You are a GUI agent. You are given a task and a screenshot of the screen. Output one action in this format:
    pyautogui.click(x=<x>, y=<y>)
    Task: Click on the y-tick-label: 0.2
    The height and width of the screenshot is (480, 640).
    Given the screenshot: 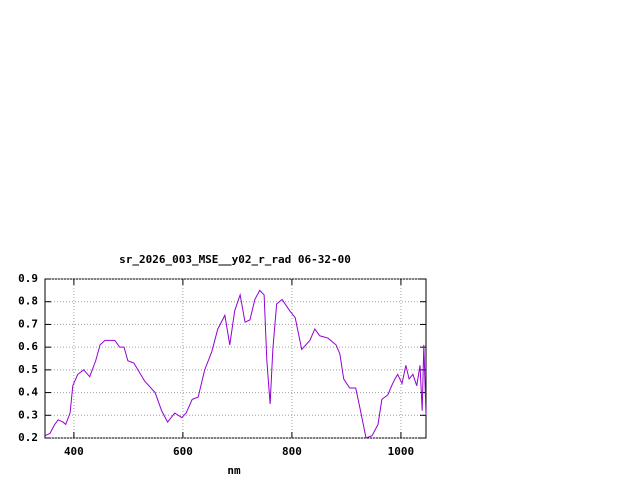 What is the action you would take?
    pyautogui.click(x=28, y=437)
    